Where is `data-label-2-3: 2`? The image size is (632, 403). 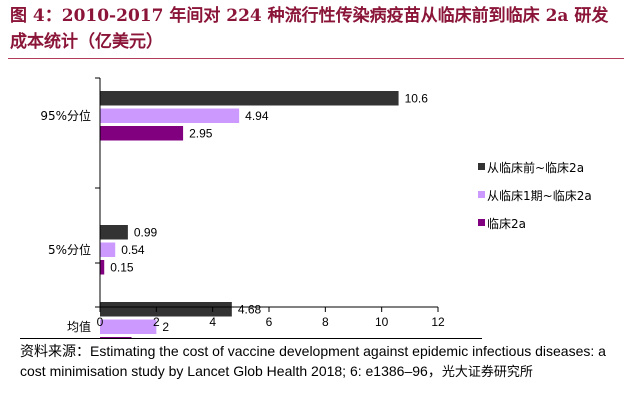 data-label-2-3: 2 is located at coordinates (165, 327).